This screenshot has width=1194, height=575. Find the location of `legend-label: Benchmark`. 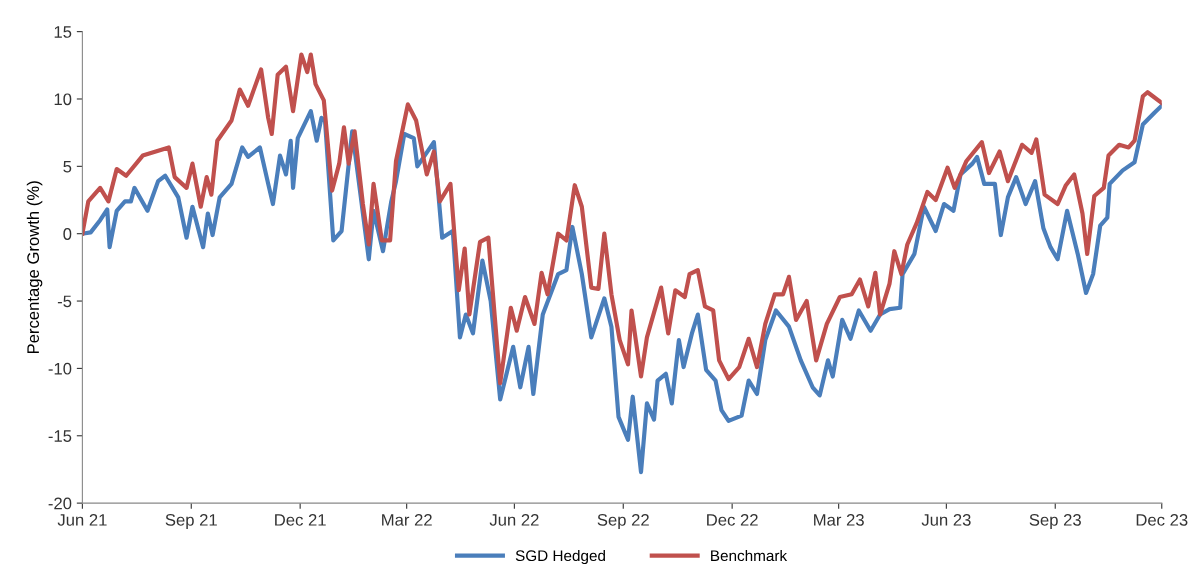

legend-label: Benchmark is located at coordinates (749, 555).